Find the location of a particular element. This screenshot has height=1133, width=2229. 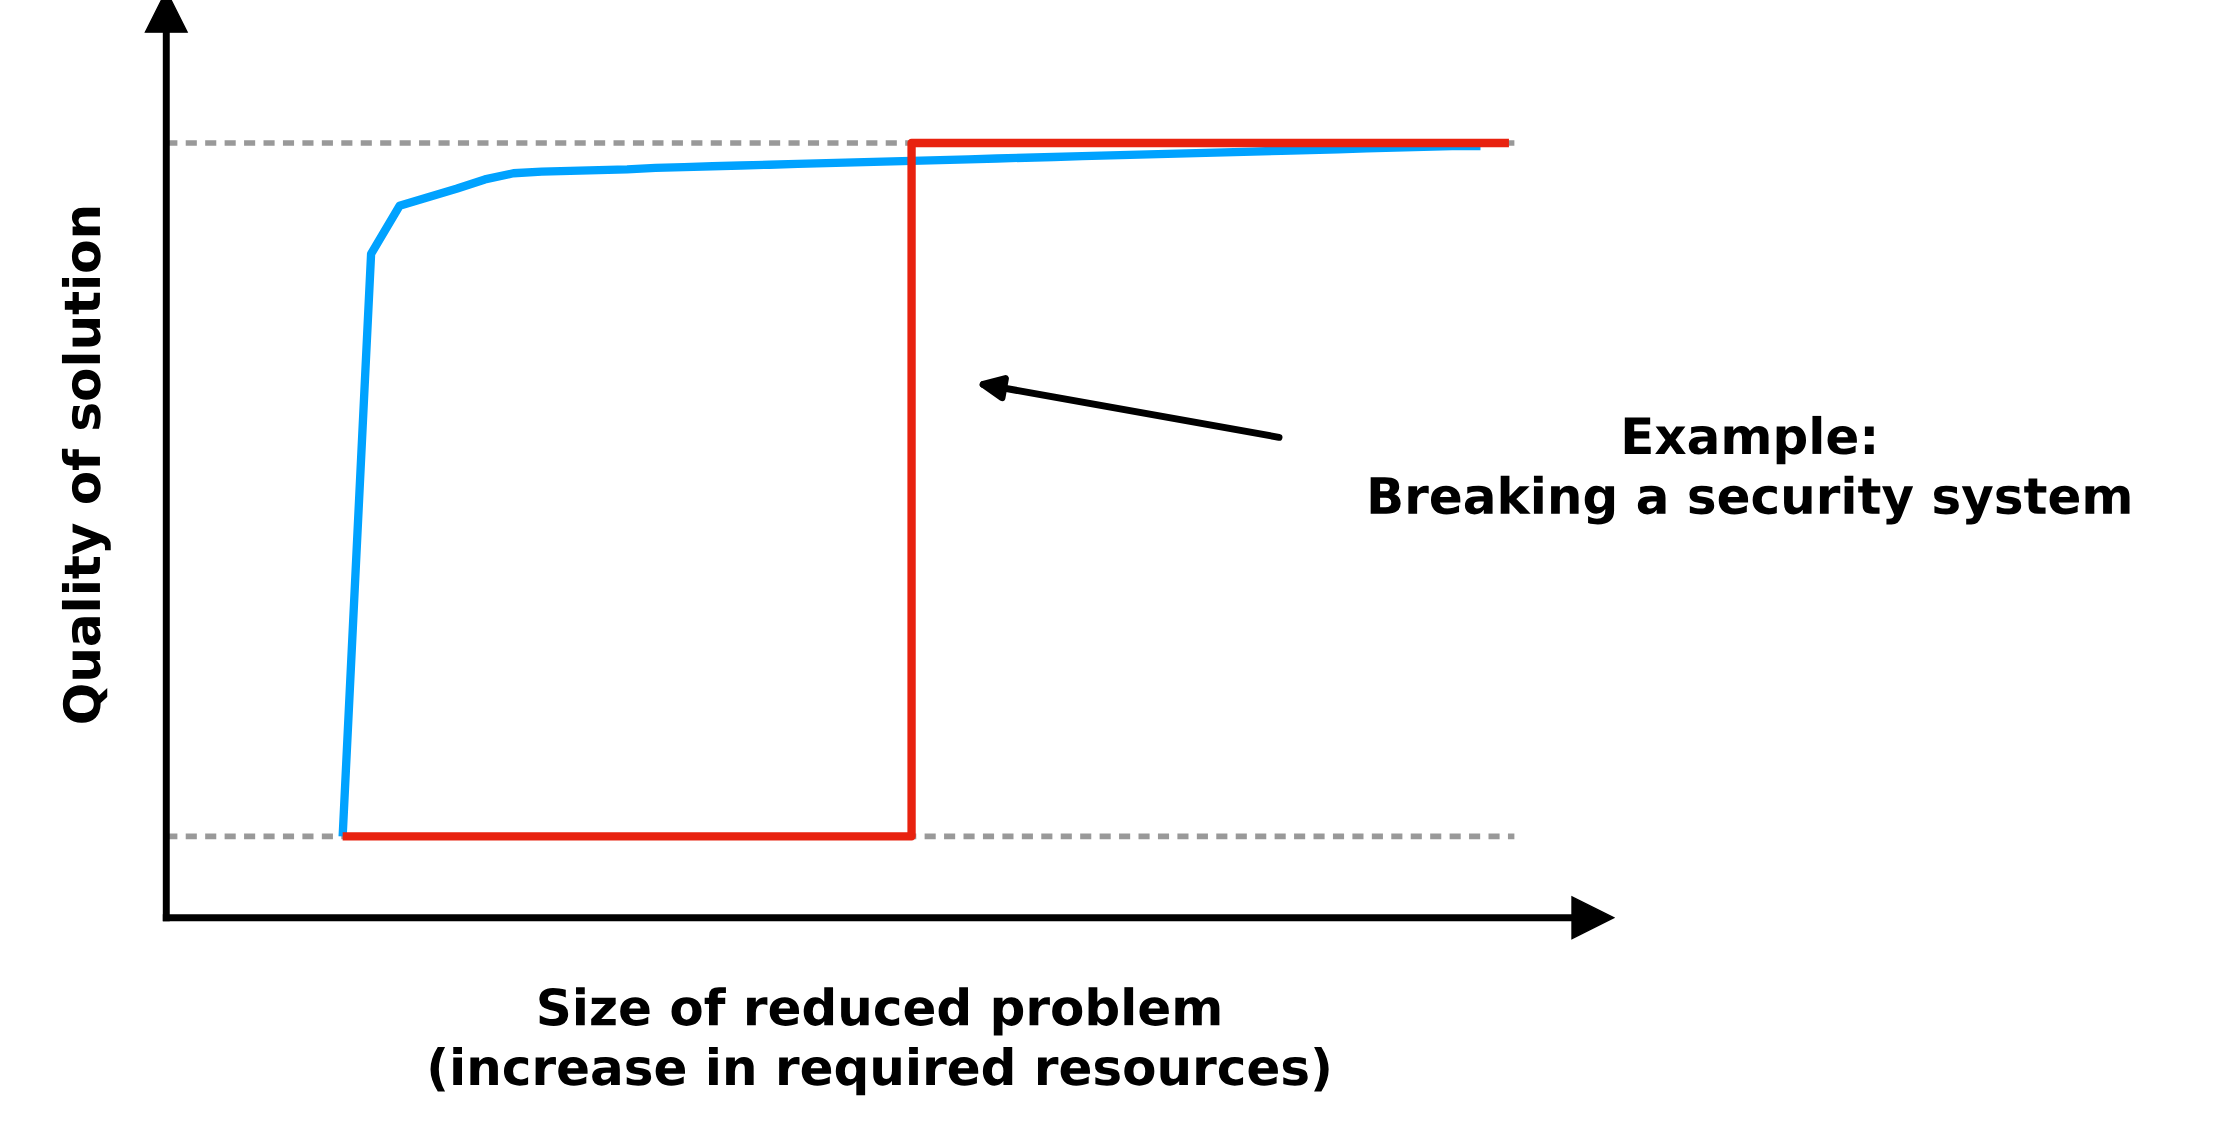

annotation: Example: Breaking a security system is located at coordinates (1750, 470).